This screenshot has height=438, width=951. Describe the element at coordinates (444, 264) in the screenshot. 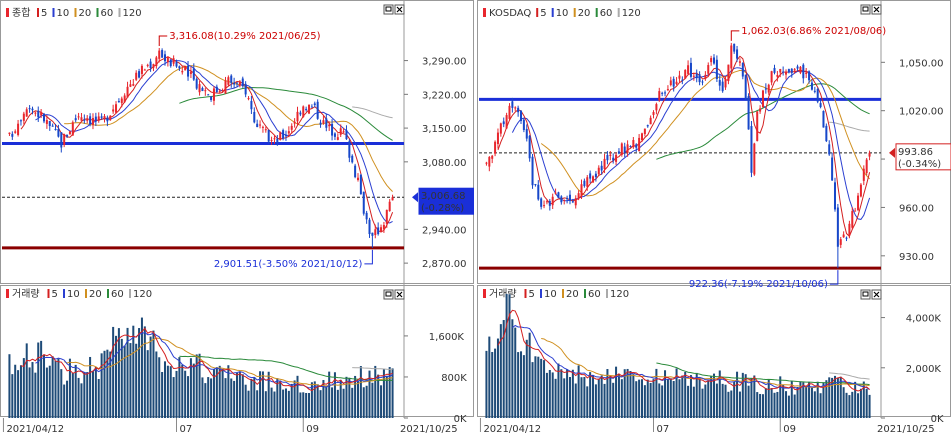

I see `price-tick-label: 2,870.00` at that location.